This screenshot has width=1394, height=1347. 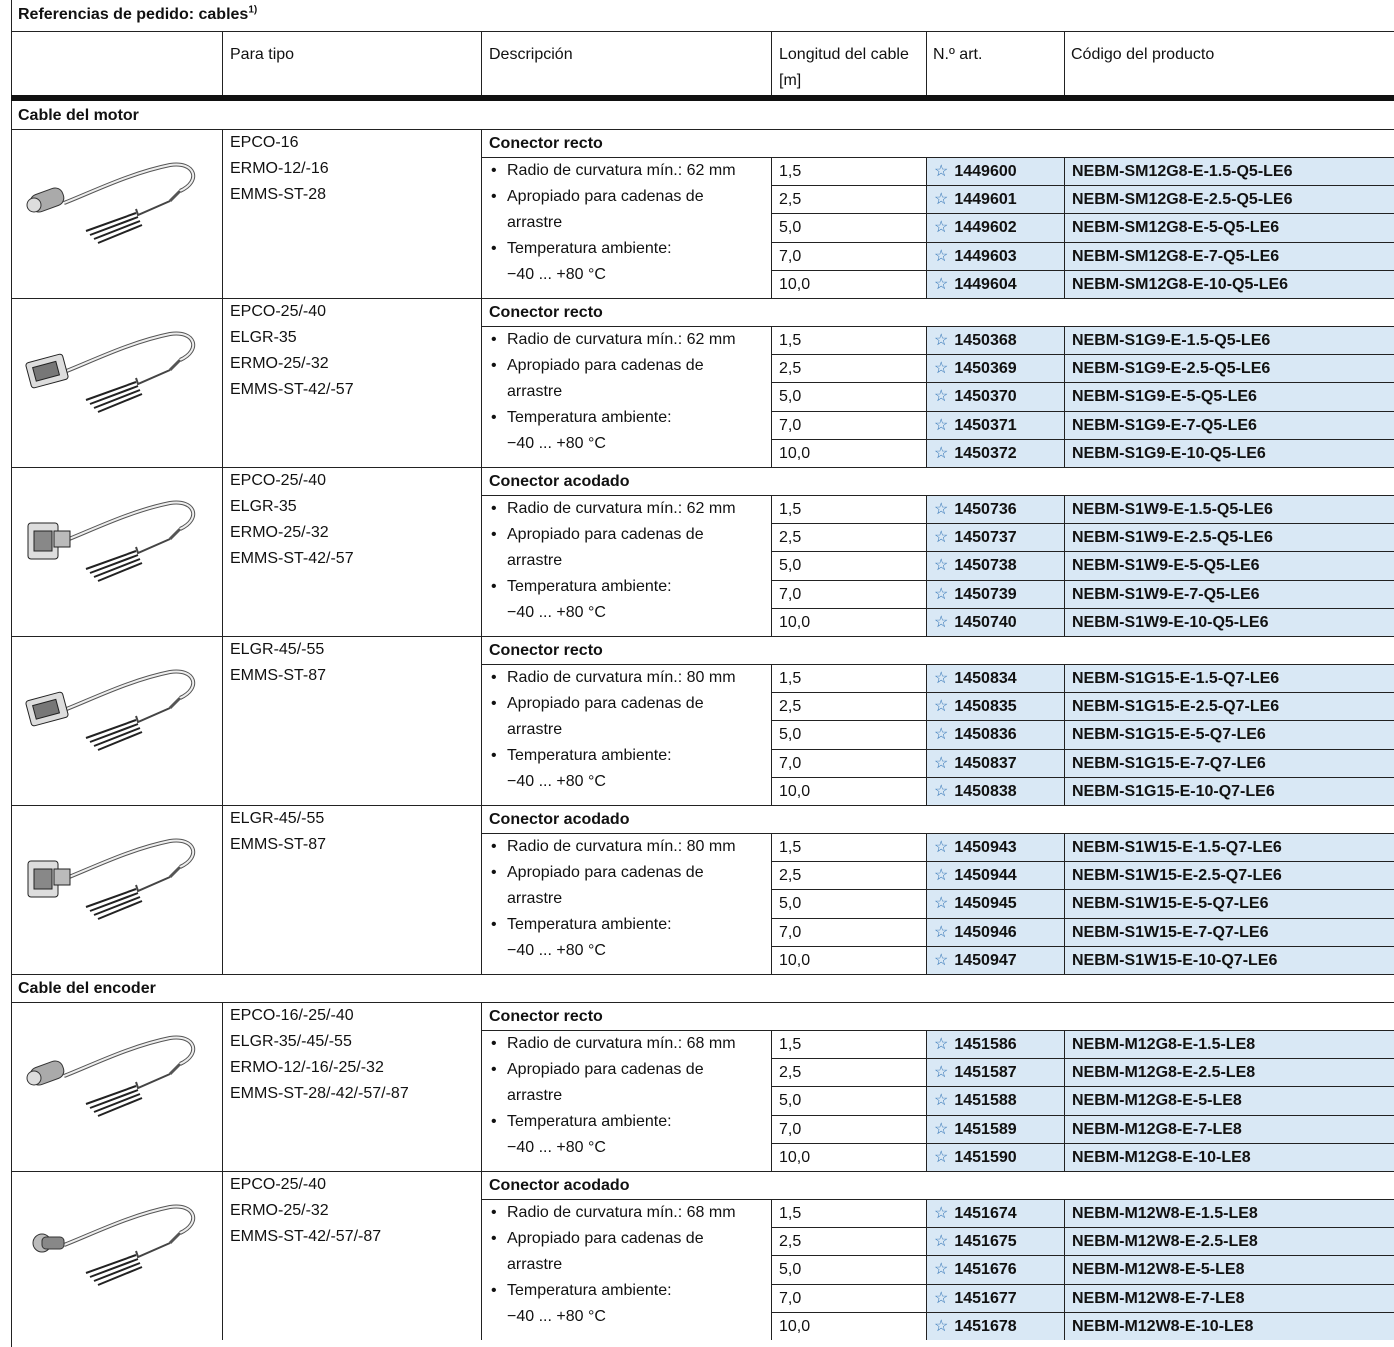 What do you see at coordinates (795, 622) in the screenshot?
I see `cable-length: 10,0` at bounding box center [795, 622].